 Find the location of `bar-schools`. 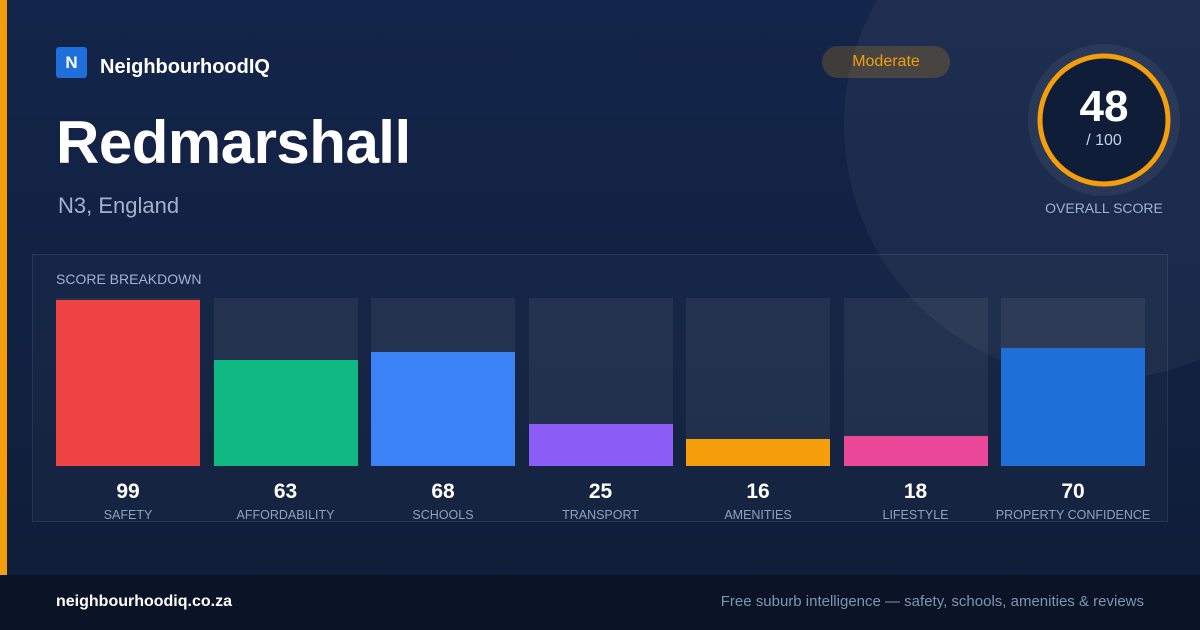

bar-schools is located at coordinates (443, 408).